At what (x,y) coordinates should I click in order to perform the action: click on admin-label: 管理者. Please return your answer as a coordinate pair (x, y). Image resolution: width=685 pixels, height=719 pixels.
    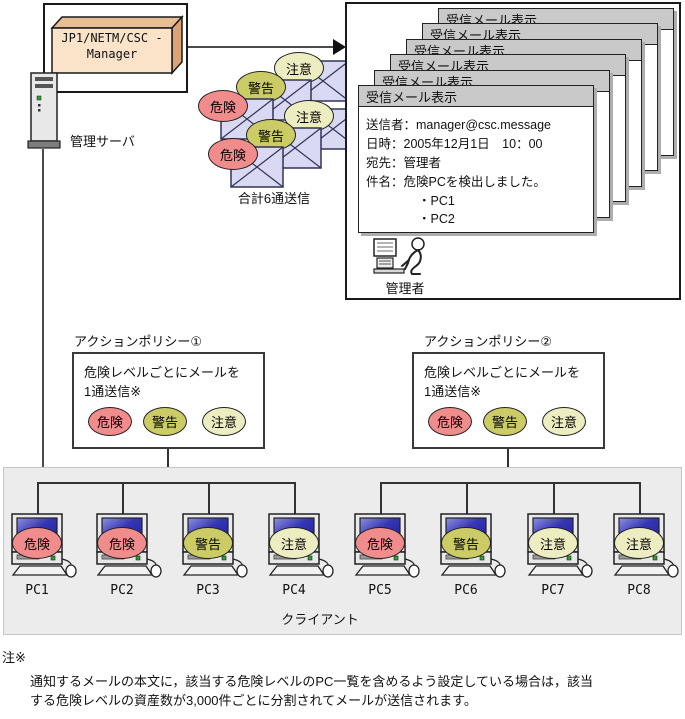
    Looking at the image, I should click on (405, 288).